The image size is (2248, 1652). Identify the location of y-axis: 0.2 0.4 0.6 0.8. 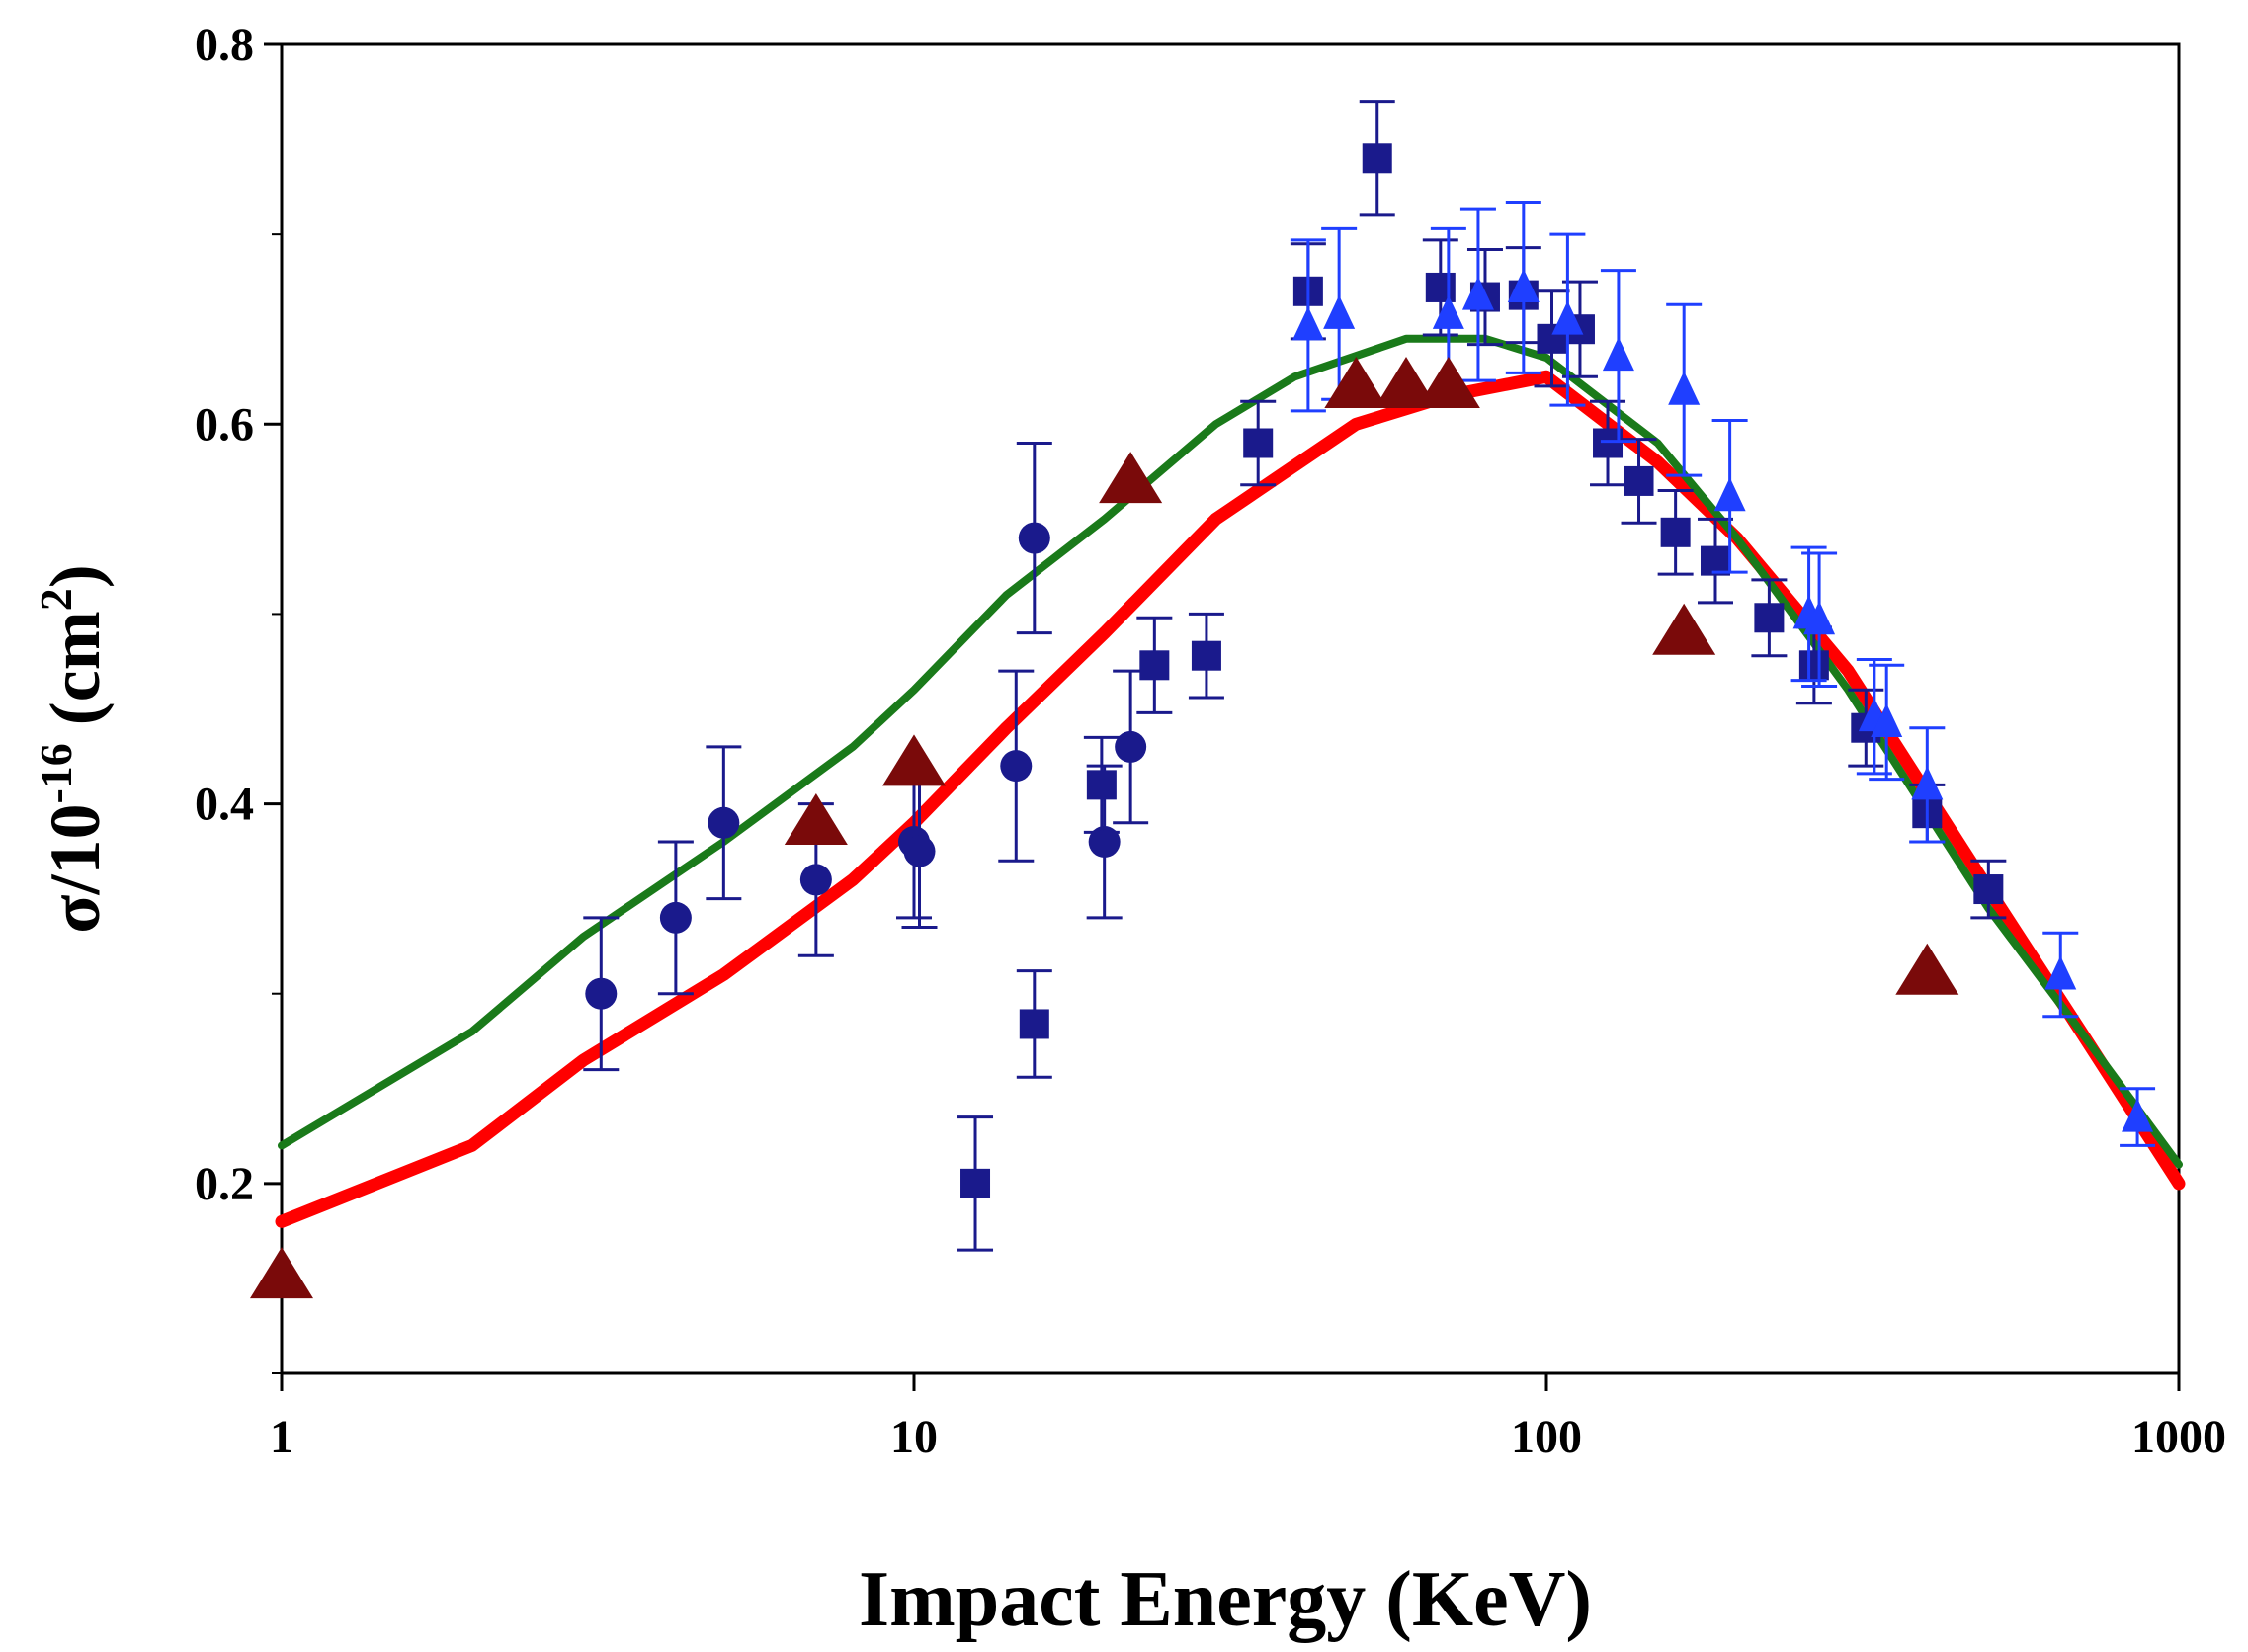
(238, 696).